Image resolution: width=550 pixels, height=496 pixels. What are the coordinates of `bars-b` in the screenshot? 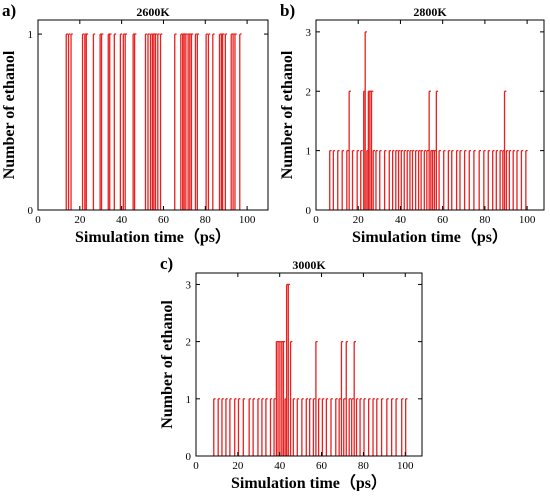 It's located at (428, 120).